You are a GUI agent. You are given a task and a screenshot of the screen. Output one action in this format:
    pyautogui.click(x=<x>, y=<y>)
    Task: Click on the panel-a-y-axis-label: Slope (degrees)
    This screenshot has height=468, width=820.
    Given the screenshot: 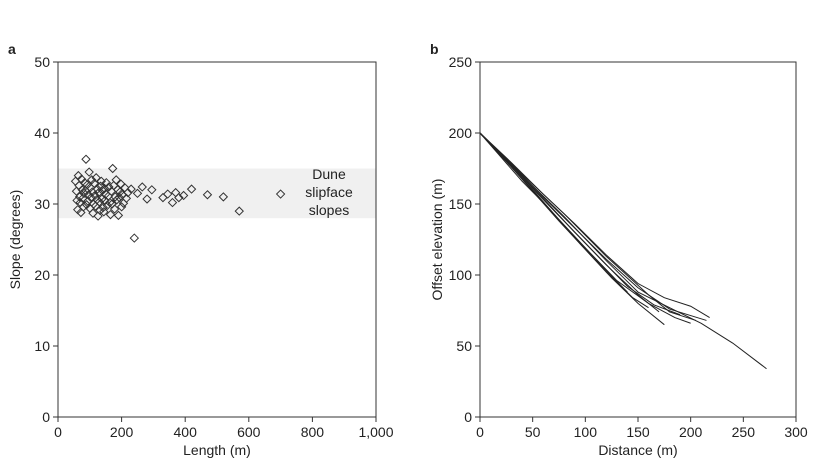 What is the action you would take?
    pyautogui.click(x=15, y=240)
    